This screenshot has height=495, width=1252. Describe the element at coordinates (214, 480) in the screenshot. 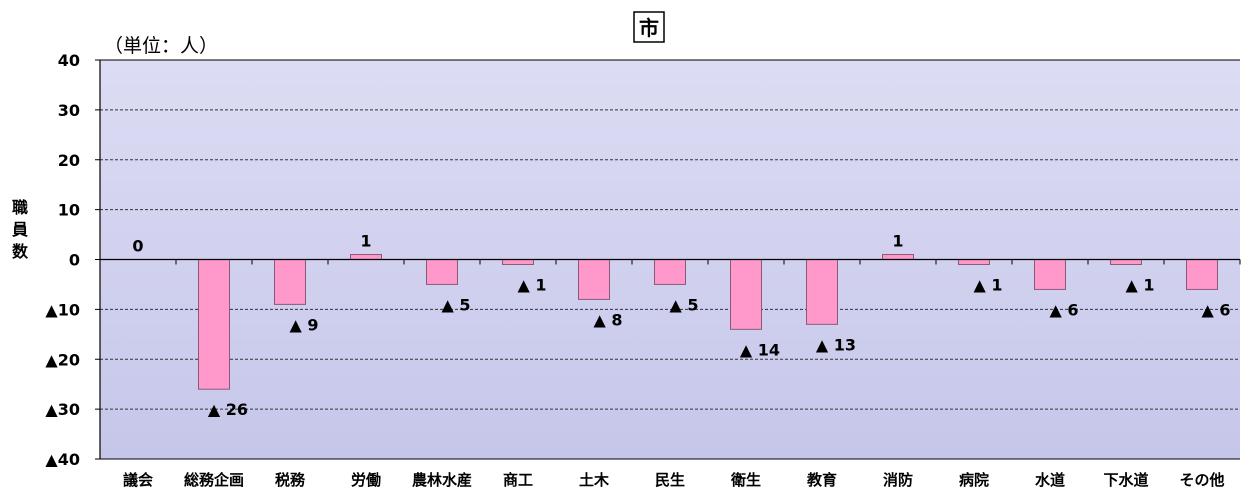

I see `x-tick-label: 総務企画` at that location.